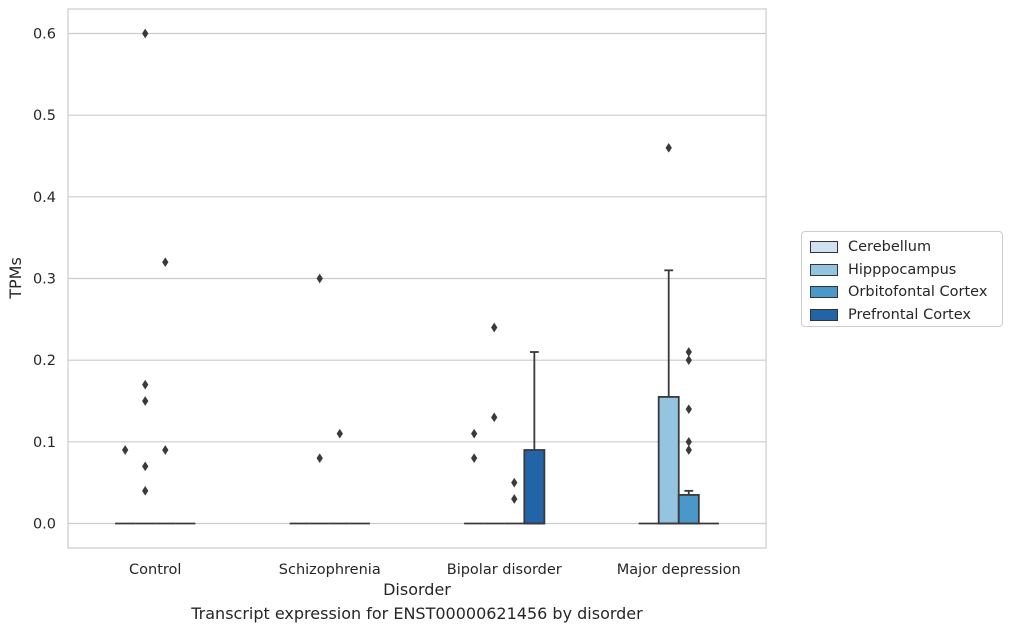 The image size is (1014, 634). I want to click on y-tick-label: 0.0, so click(44, 525).